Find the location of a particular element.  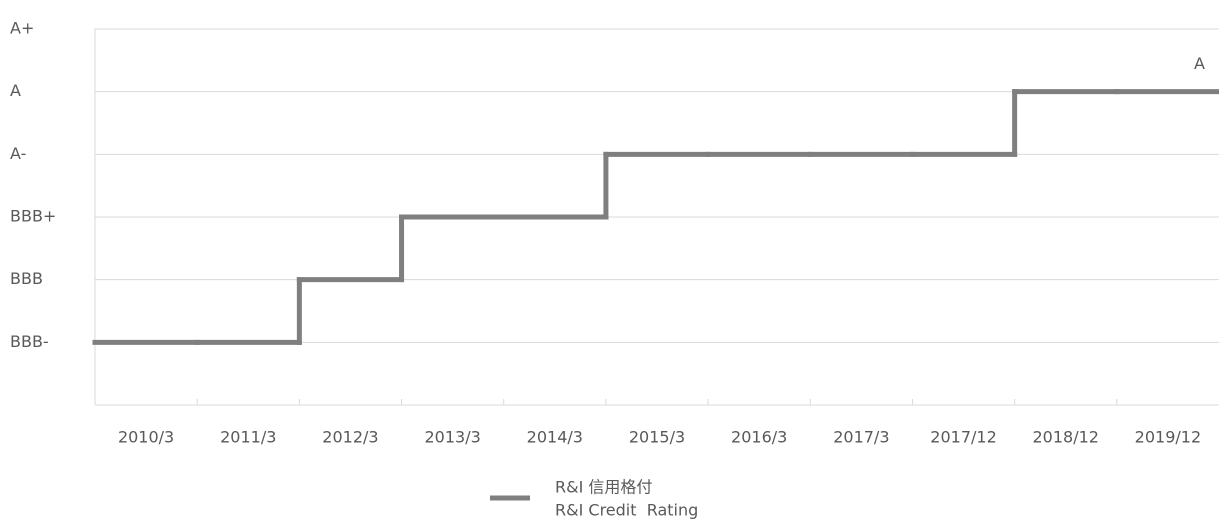

x-tick-label: 2015/3 is located at coordinates (657, 437).